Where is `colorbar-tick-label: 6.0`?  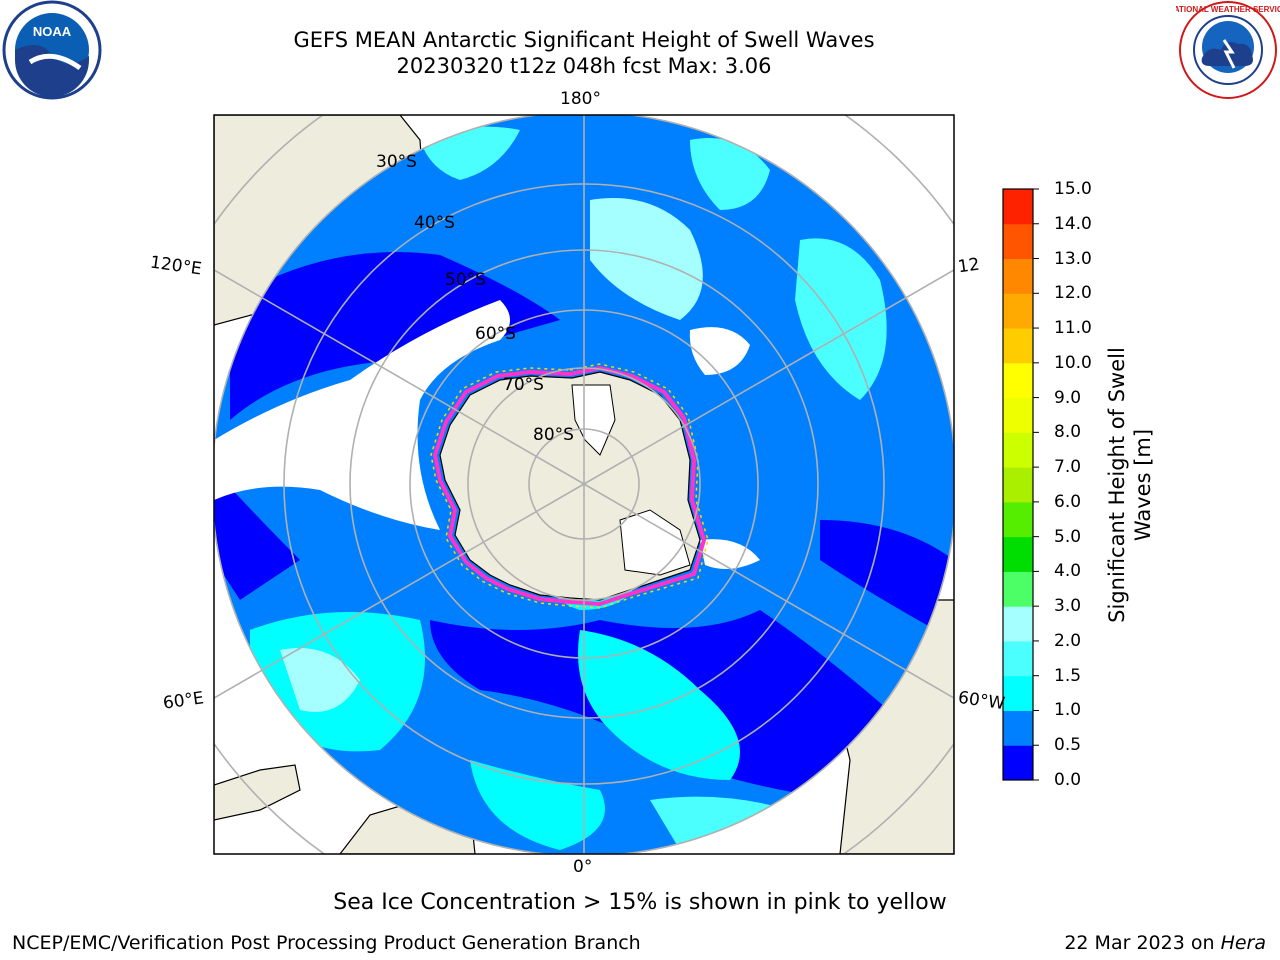
colorbar-tick-label: 6.0 is located at coordinates (1068, 501).